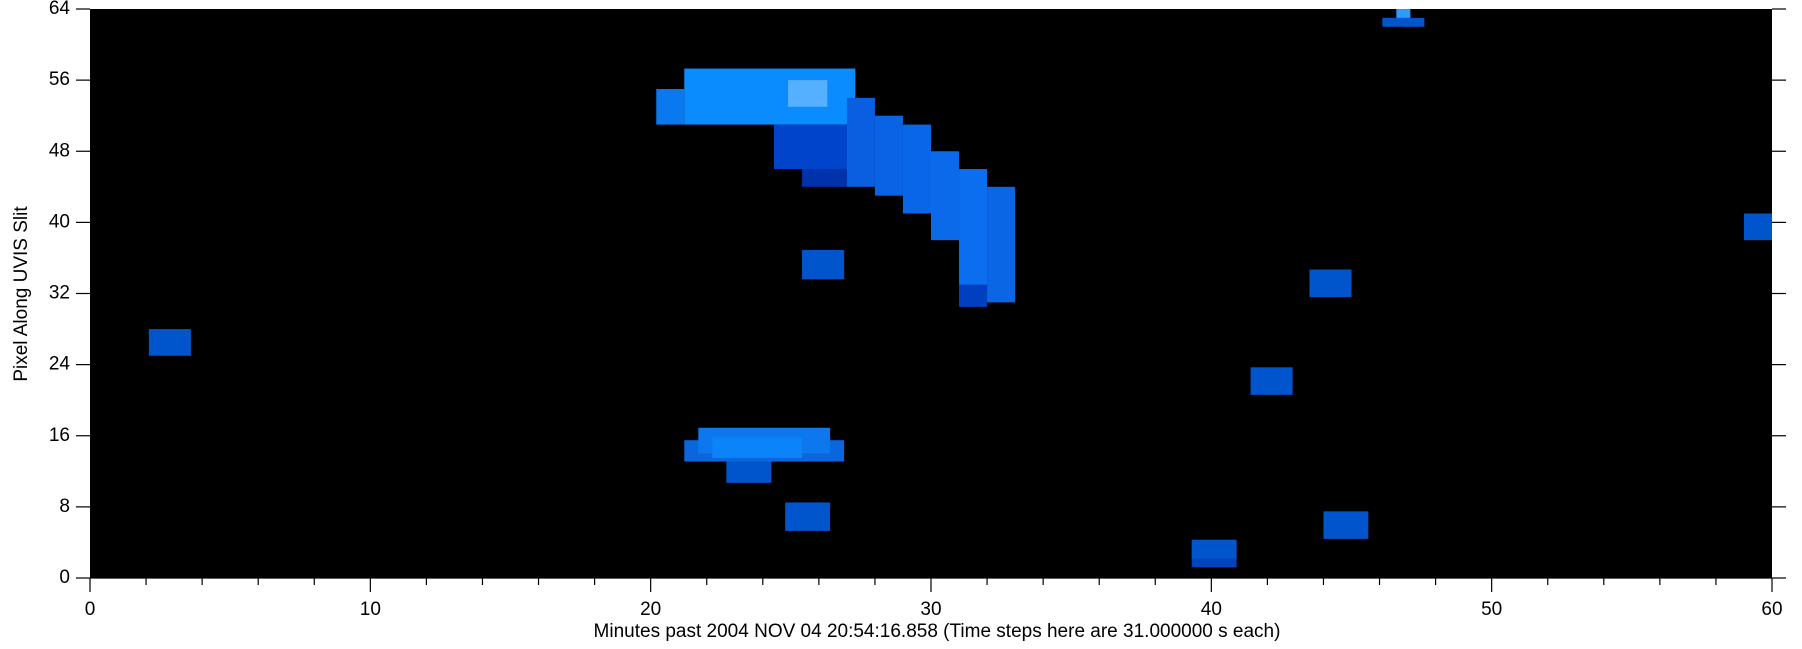  I want to click on y-tick-label: 64, so click(60, 9).